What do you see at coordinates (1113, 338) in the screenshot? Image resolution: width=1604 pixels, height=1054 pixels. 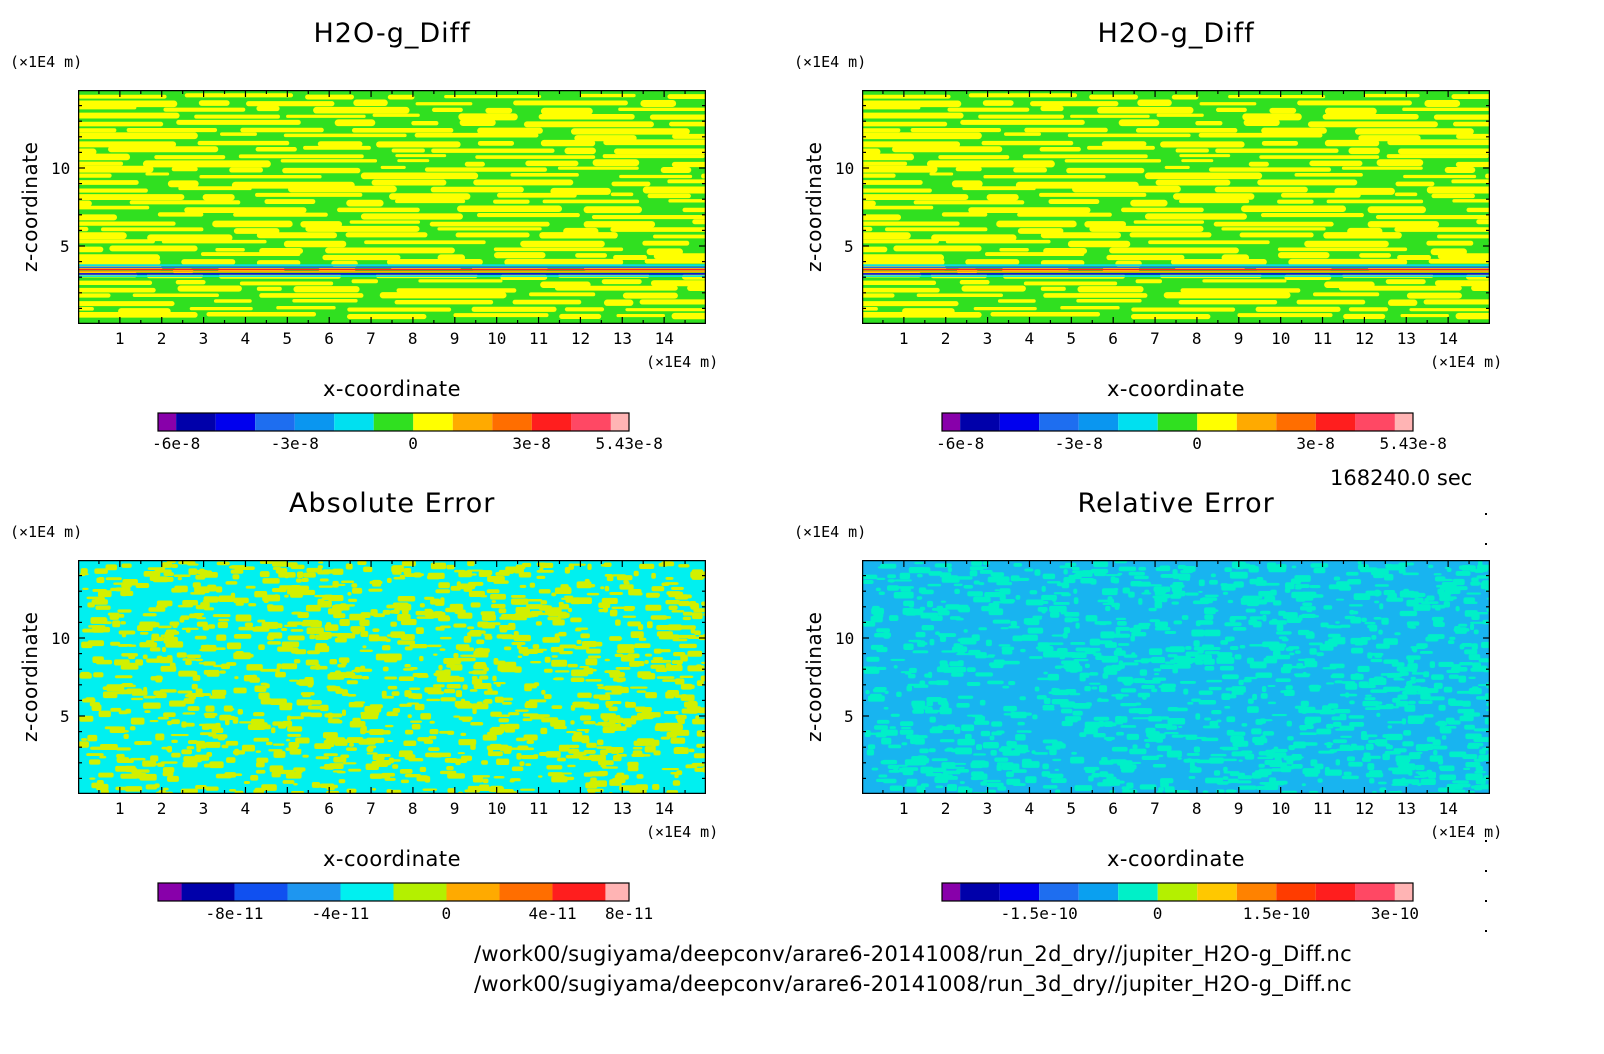 I see `x-tick-label: 6` at bounding box center [1113, 338].